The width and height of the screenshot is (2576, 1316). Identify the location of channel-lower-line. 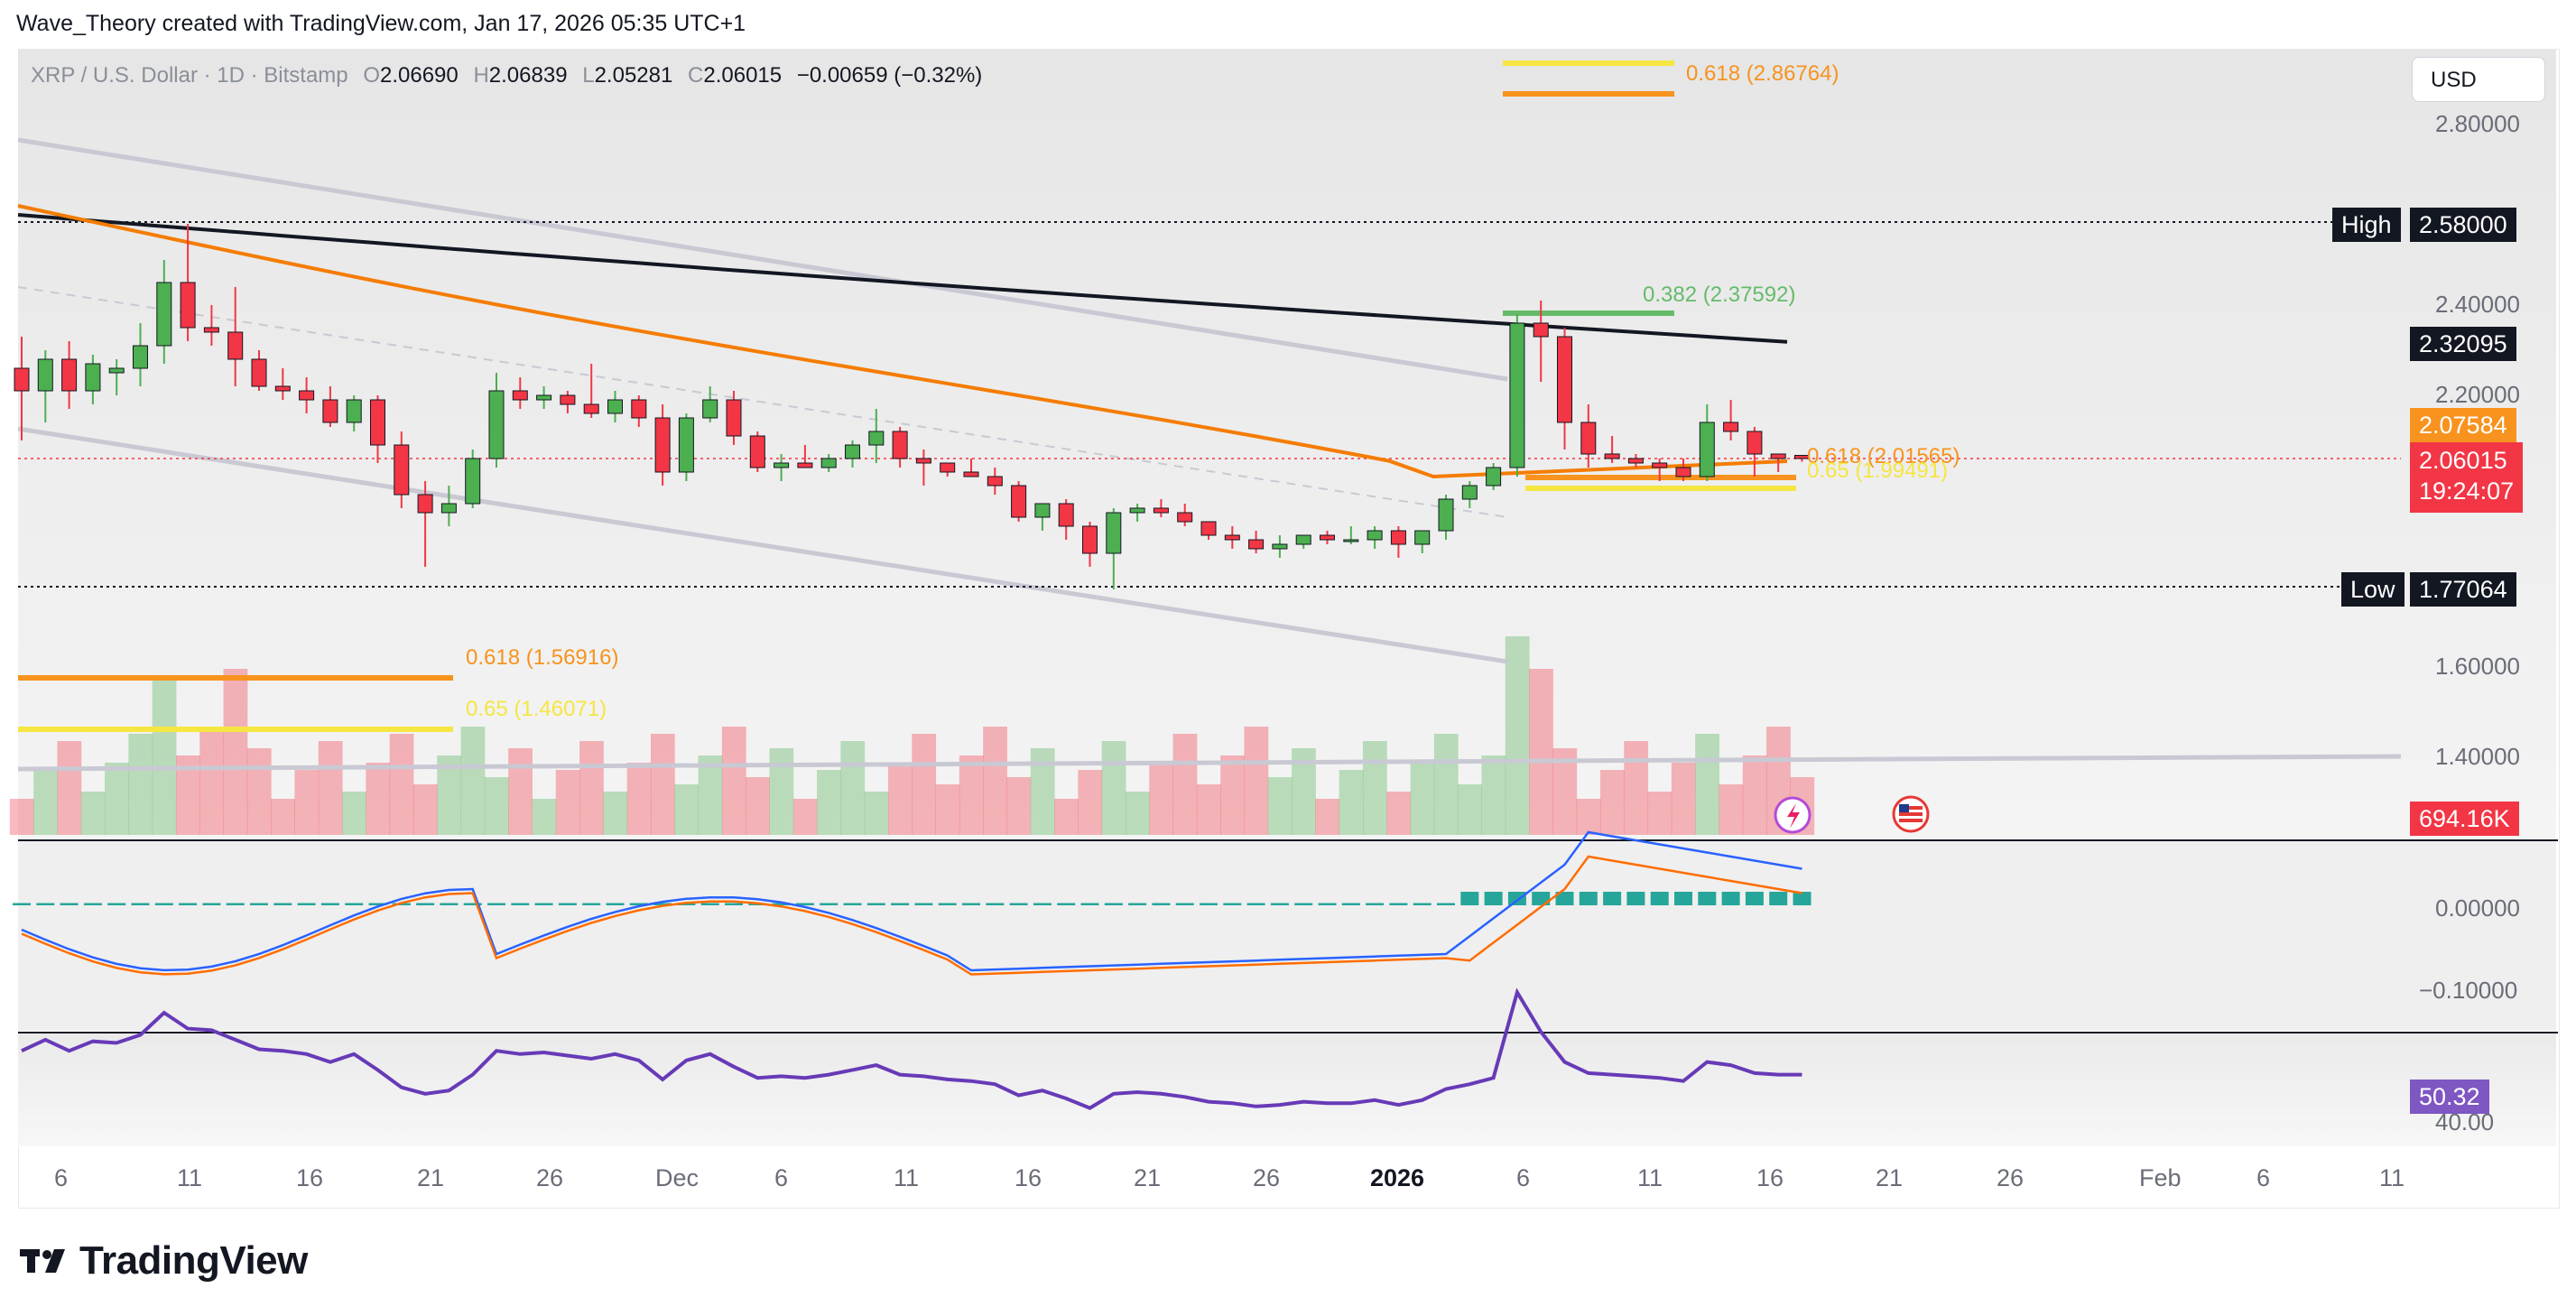
(763, 545).